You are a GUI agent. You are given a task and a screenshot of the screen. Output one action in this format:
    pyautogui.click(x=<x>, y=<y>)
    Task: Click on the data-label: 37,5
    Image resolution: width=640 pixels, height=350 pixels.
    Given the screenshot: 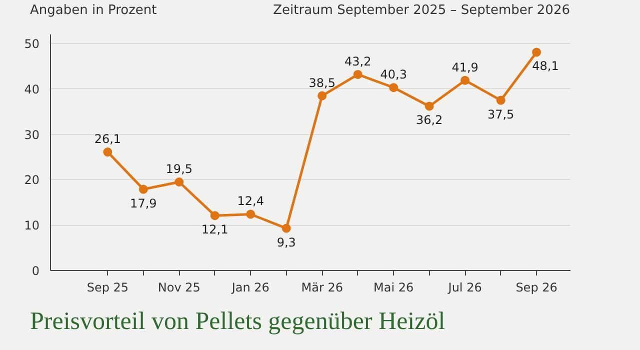 What is the action you would take?
    pyautogui.click(x=500, y=114)
    